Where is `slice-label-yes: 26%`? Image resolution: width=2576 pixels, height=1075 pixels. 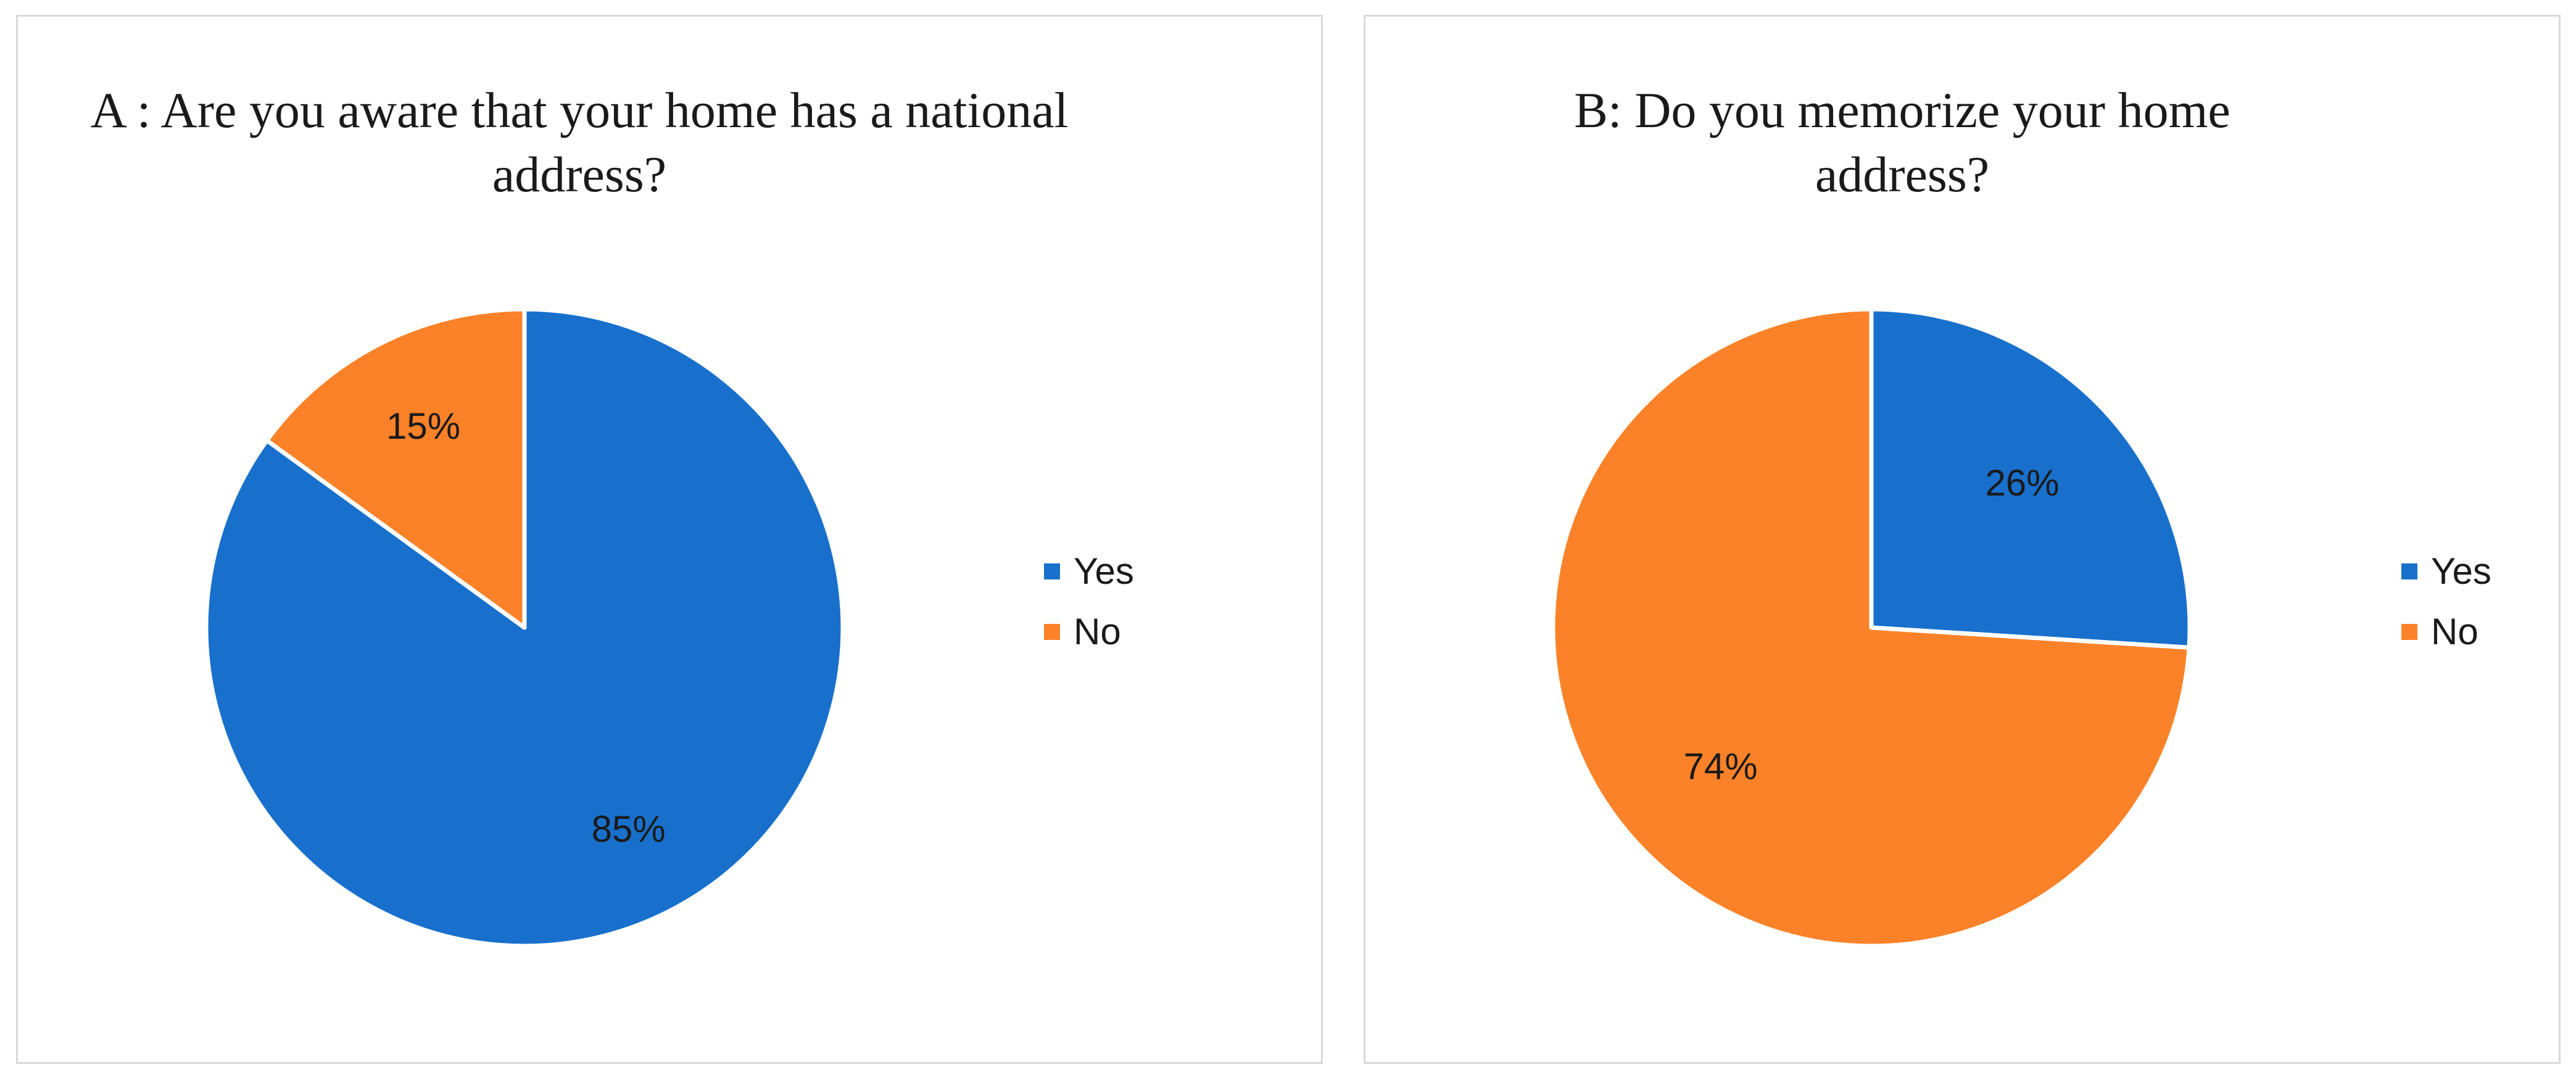
slice-label-yes: 26% is located at coordinates (2022, 483).